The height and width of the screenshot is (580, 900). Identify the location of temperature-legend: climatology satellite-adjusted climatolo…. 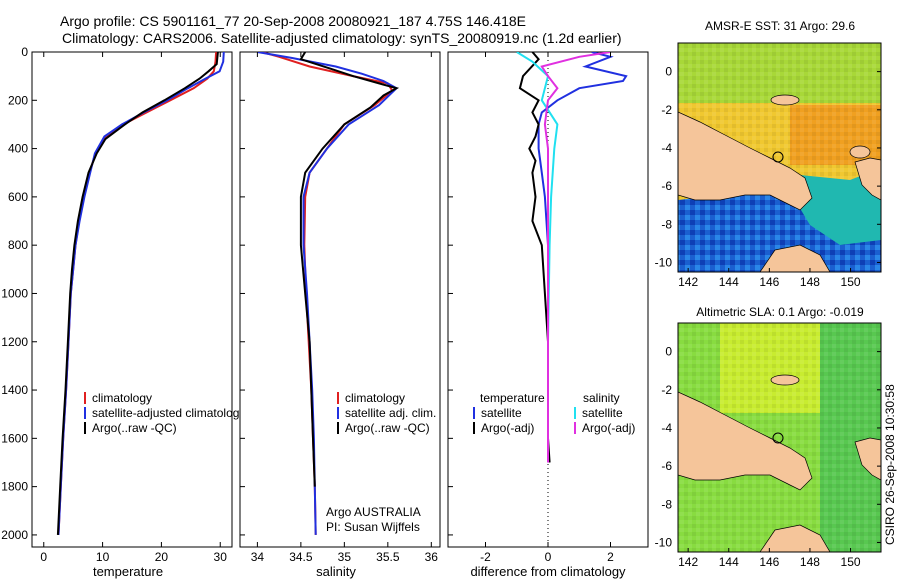
(164, 413).